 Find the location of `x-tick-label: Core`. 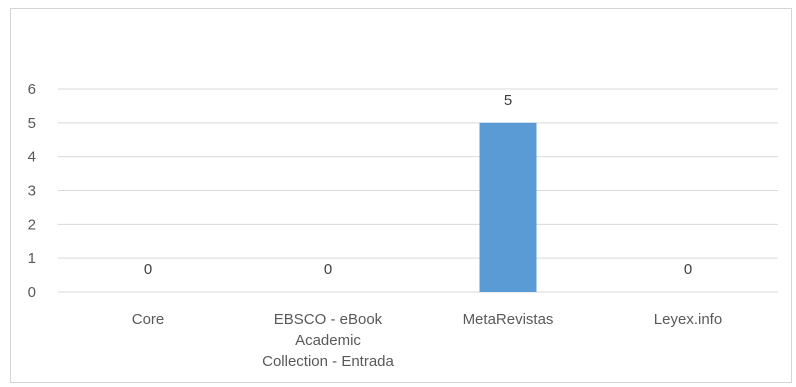

x-tick-label: Core is located at coordinates (148, 319).